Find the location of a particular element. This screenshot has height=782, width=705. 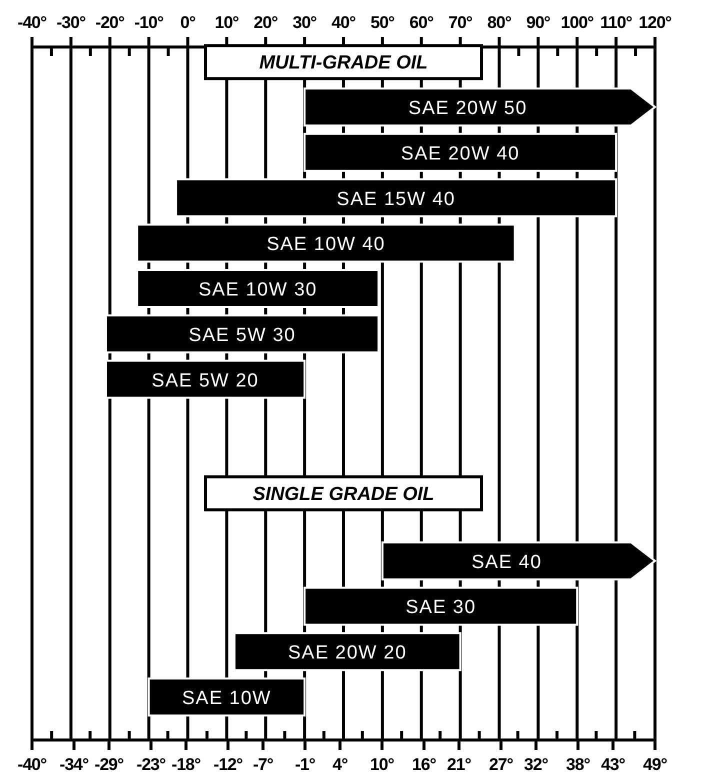

x-tick-label: 32° is located at coordinates (536, 764).